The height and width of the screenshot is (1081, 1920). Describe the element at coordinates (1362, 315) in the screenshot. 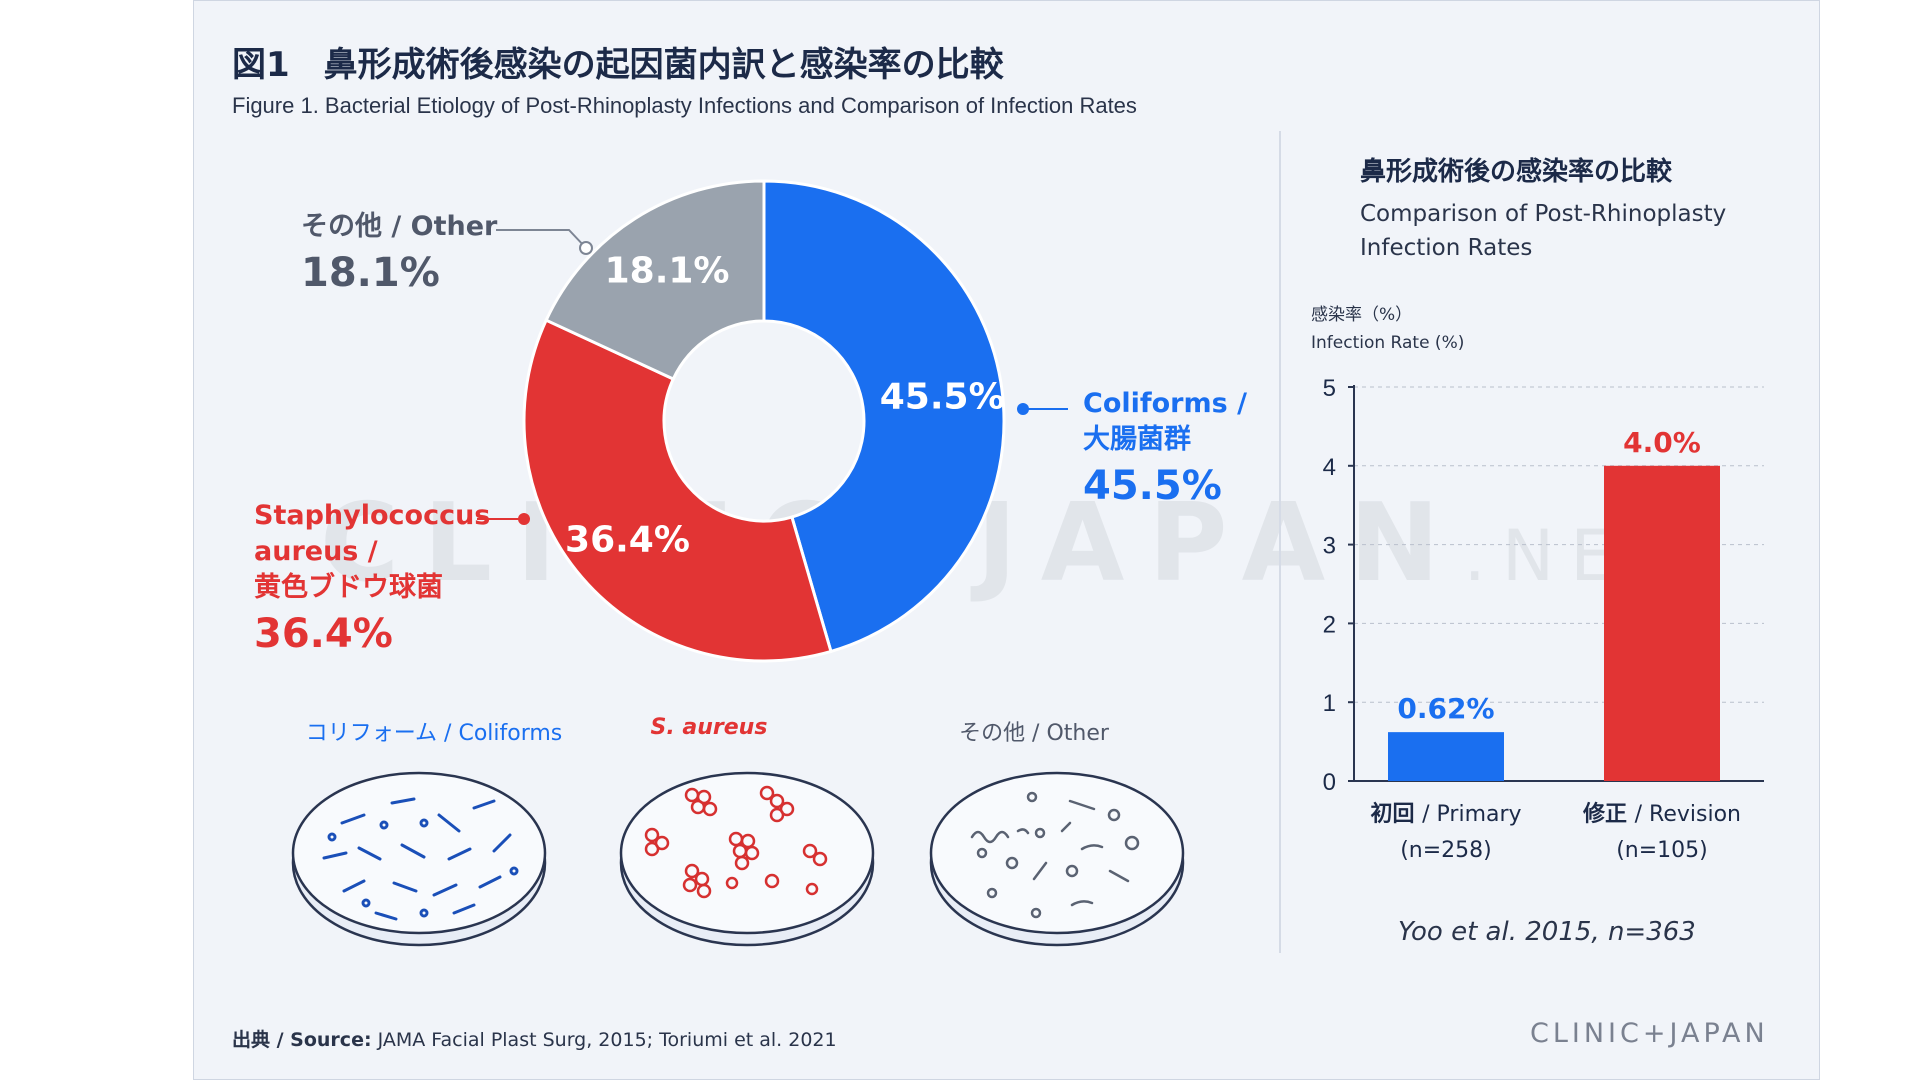

I see `bar-y-axis-label-ja: 感染率（%）` at that location.